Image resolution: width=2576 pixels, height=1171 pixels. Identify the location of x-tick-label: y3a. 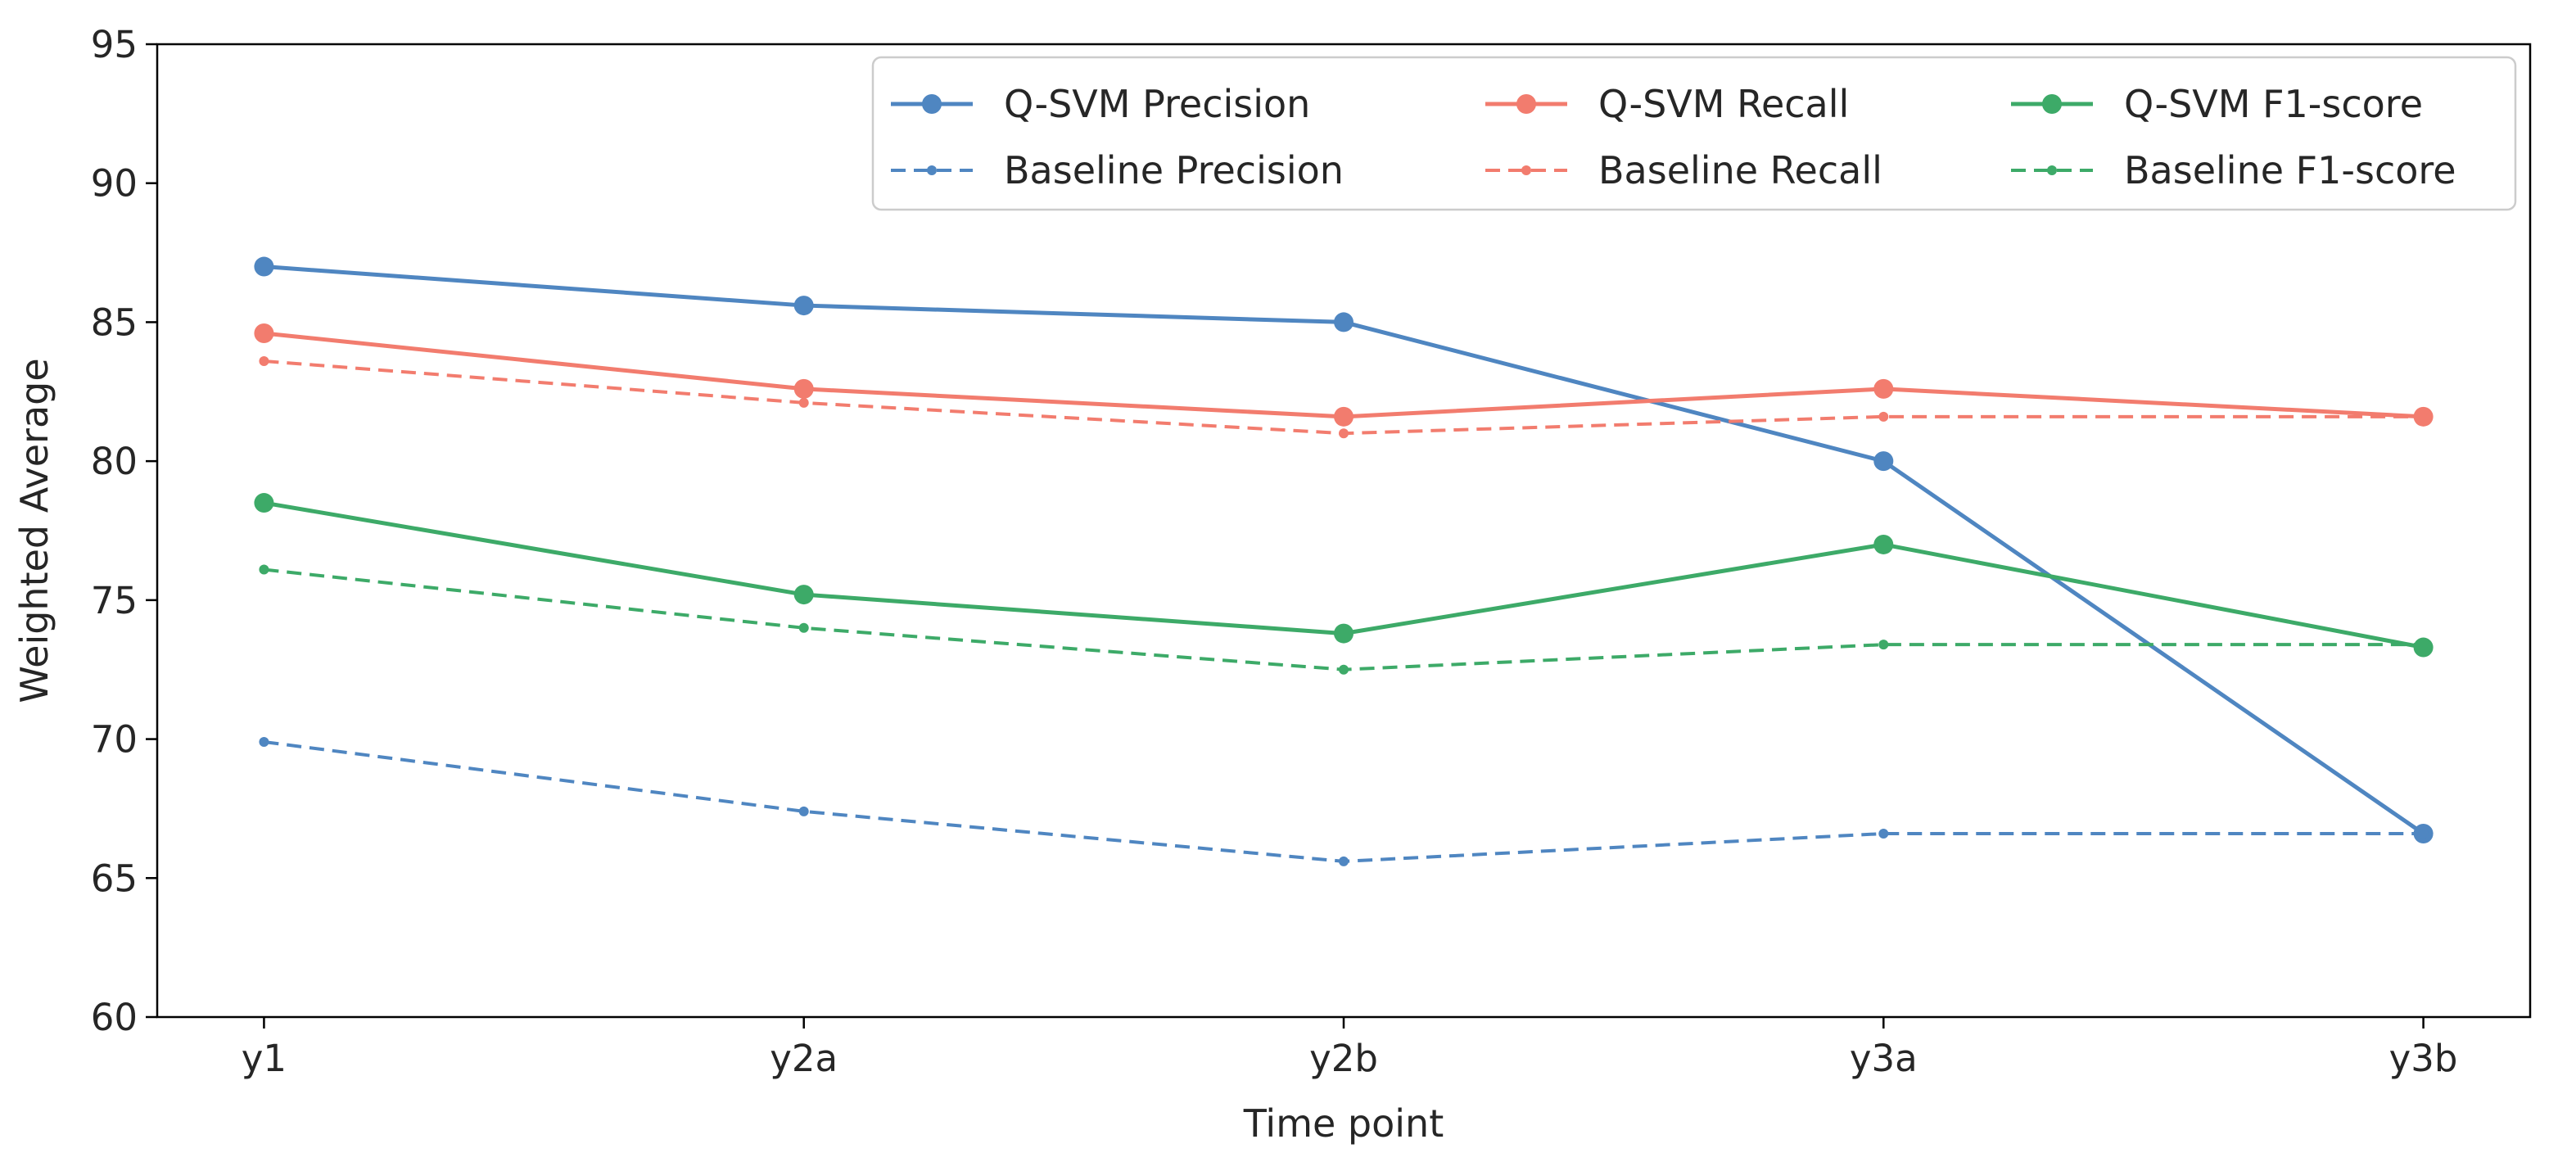
(1884, 1058).